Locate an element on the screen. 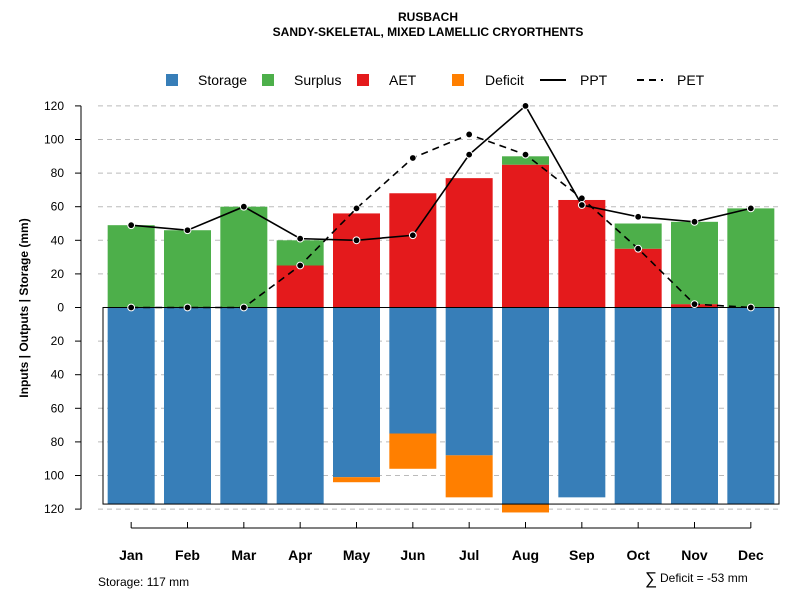 The height and width of the screenshot is (600, 800). pet-point-mar is located at coordinates (243, 307).